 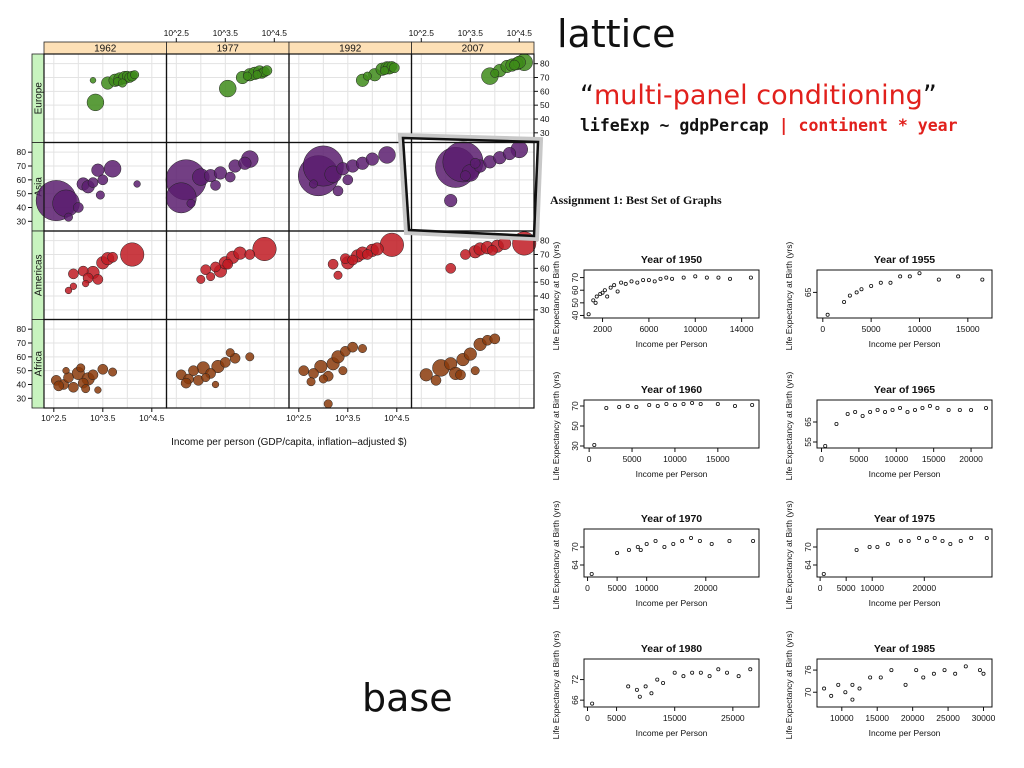 I want to click on base-x-tick-label: 15000, so click(x=934, y=459).